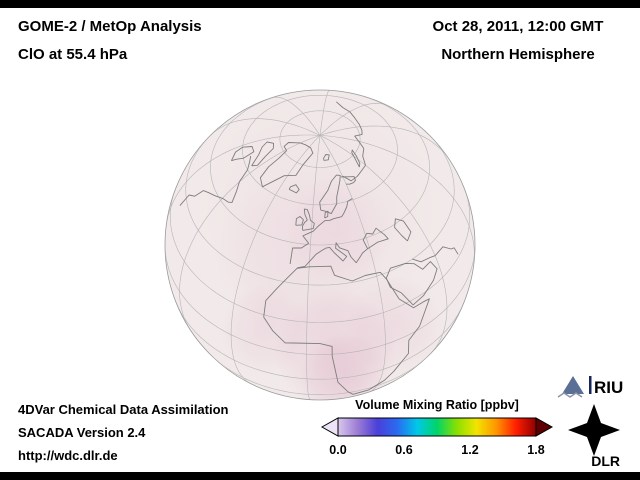 The height and width of the screenshot is (480, 640). What do you see at coordinates (265, 330) in the screenshot?
I see `shading-blob` at bounding box center [265, 330].